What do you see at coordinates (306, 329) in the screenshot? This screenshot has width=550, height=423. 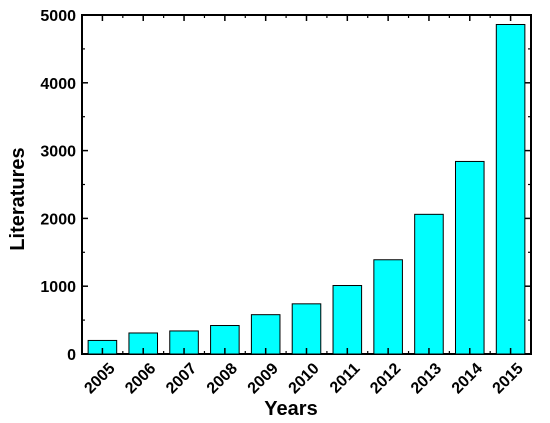 I see `bar-2010` at bounding box center [306, 329].